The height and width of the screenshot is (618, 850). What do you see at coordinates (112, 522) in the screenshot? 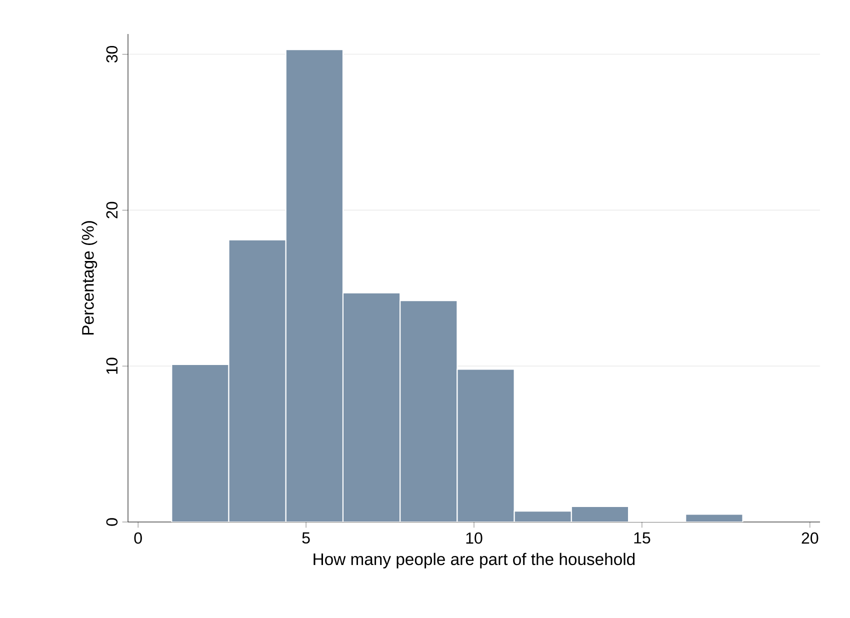
I see `y-tick-label: 0` at bounding box center [112, 522].